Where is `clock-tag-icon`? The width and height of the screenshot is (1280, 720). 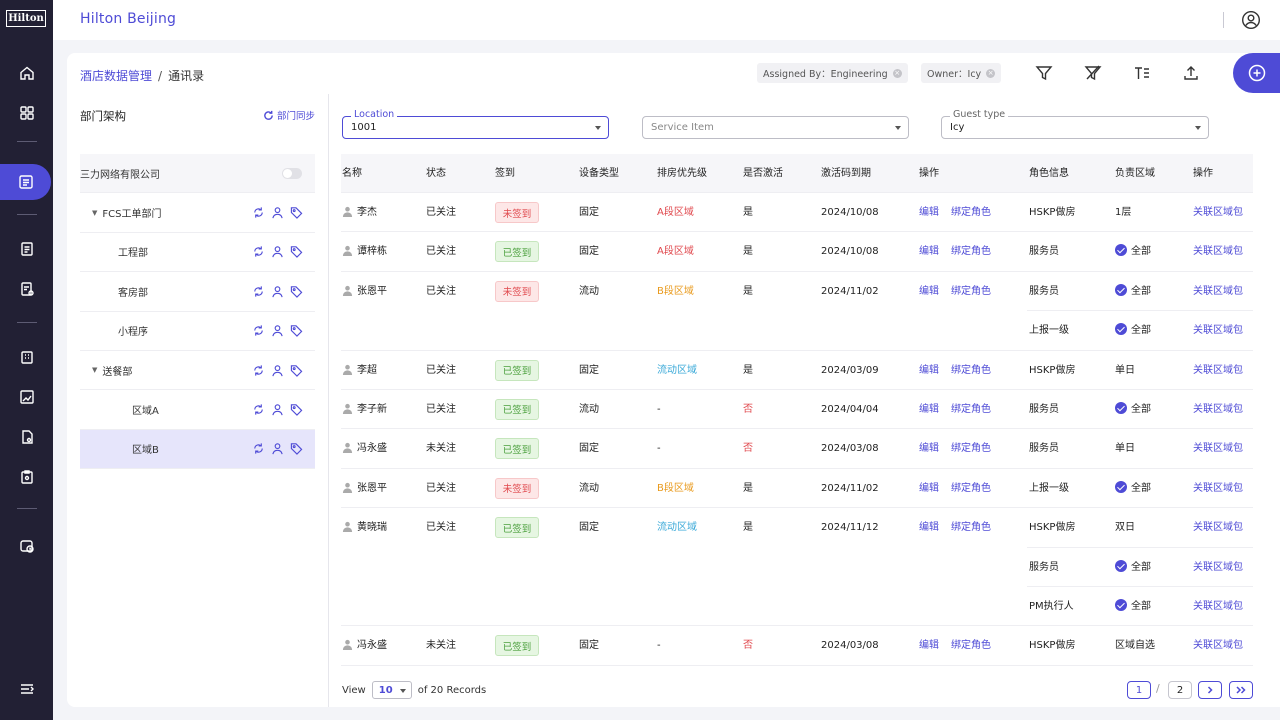
clock-tag-icon is located at coordinates (26, 546).